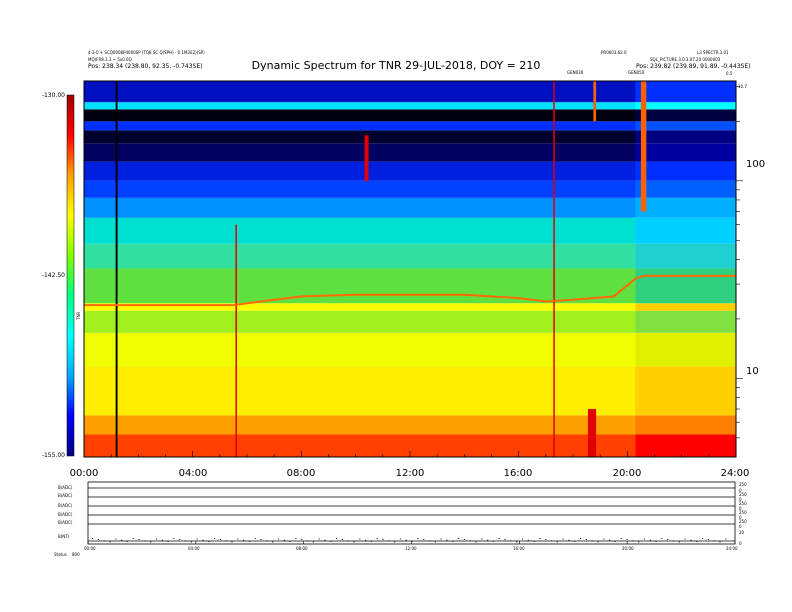 This screenshot has height=612, width=792. I want to click on x-tick-label: 12:00, so click(410, 473).